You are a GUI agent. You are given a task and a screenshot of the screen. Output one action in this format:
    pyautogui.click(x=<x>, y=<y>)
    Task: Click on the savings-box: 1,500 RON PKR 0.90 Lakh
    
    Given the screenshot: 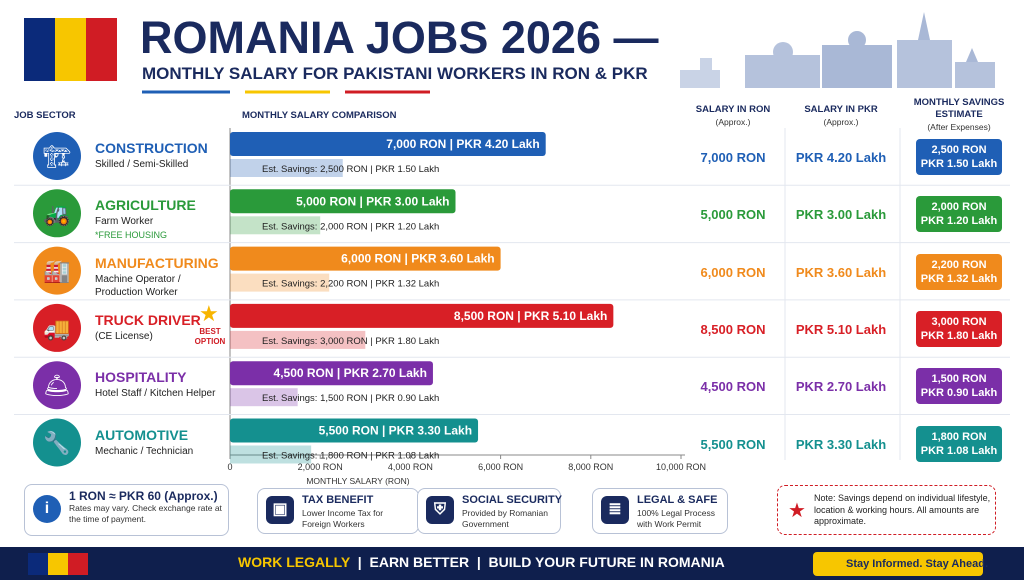 What is the action you would take?
    pyautogui.click(x=959, y=386)
    